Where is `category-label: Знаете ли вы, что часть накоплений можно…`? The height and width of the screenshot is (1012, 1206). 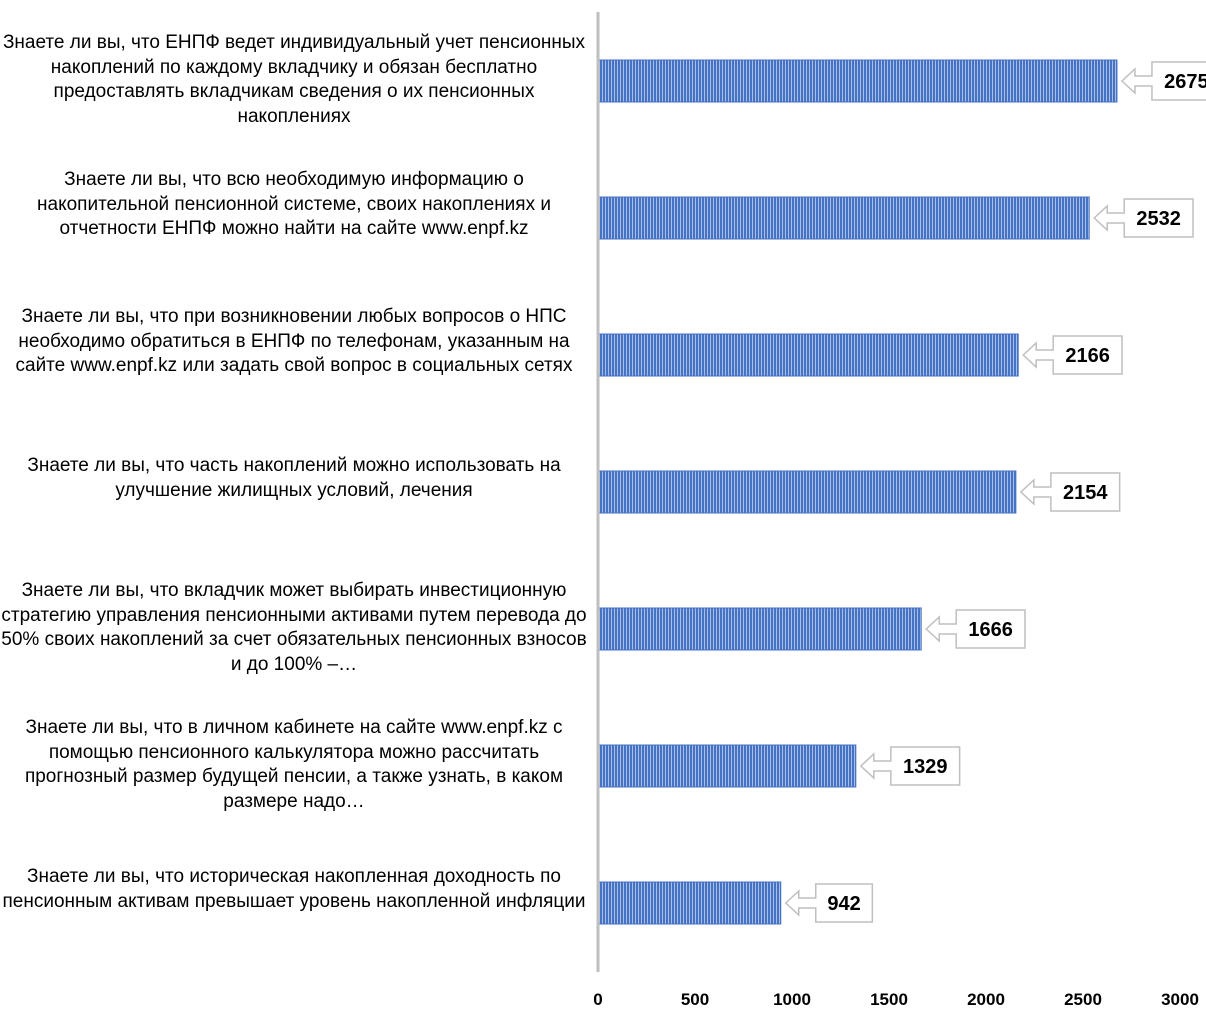
category-label: Знаете ли вы, что часть накоплений можно… is located at coordinates (294, 478).